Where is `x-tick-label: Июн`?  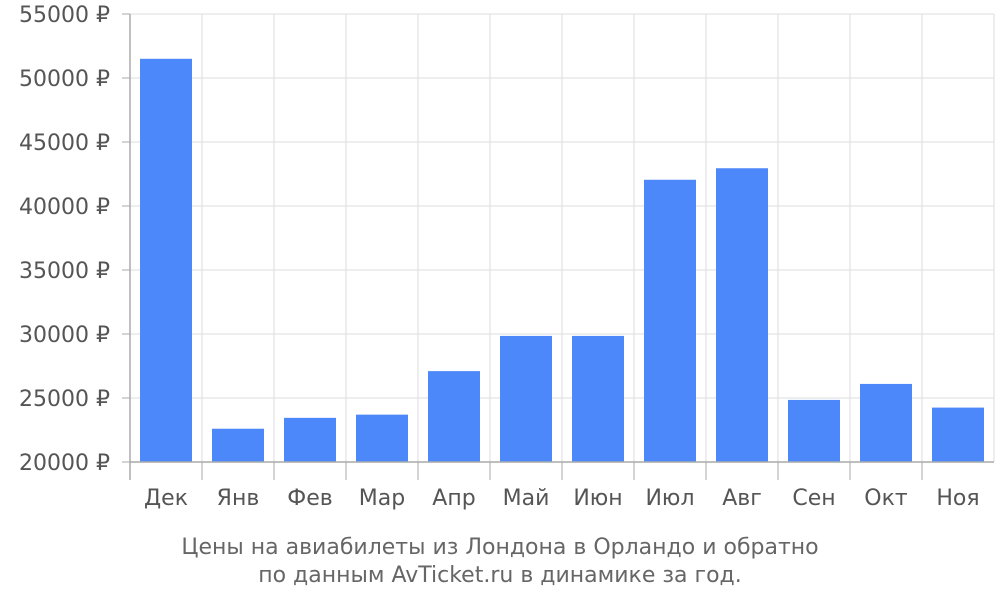
x-tick-label: Июн is located at coordinates (597, 498).